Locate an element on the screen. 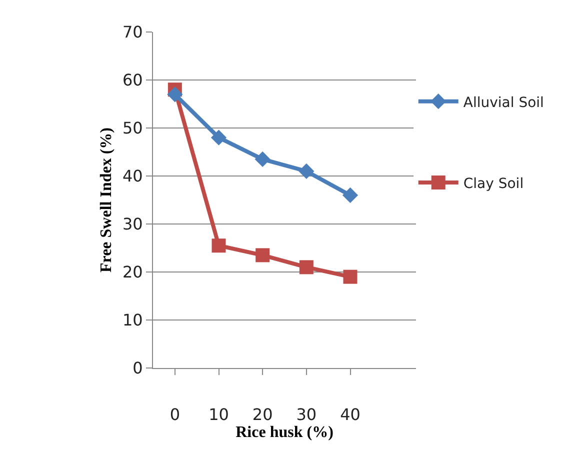 Image resolution: width=561 pixels, height=466 pixels. x-tick-label: 0 is located at coordinates (175, 414).